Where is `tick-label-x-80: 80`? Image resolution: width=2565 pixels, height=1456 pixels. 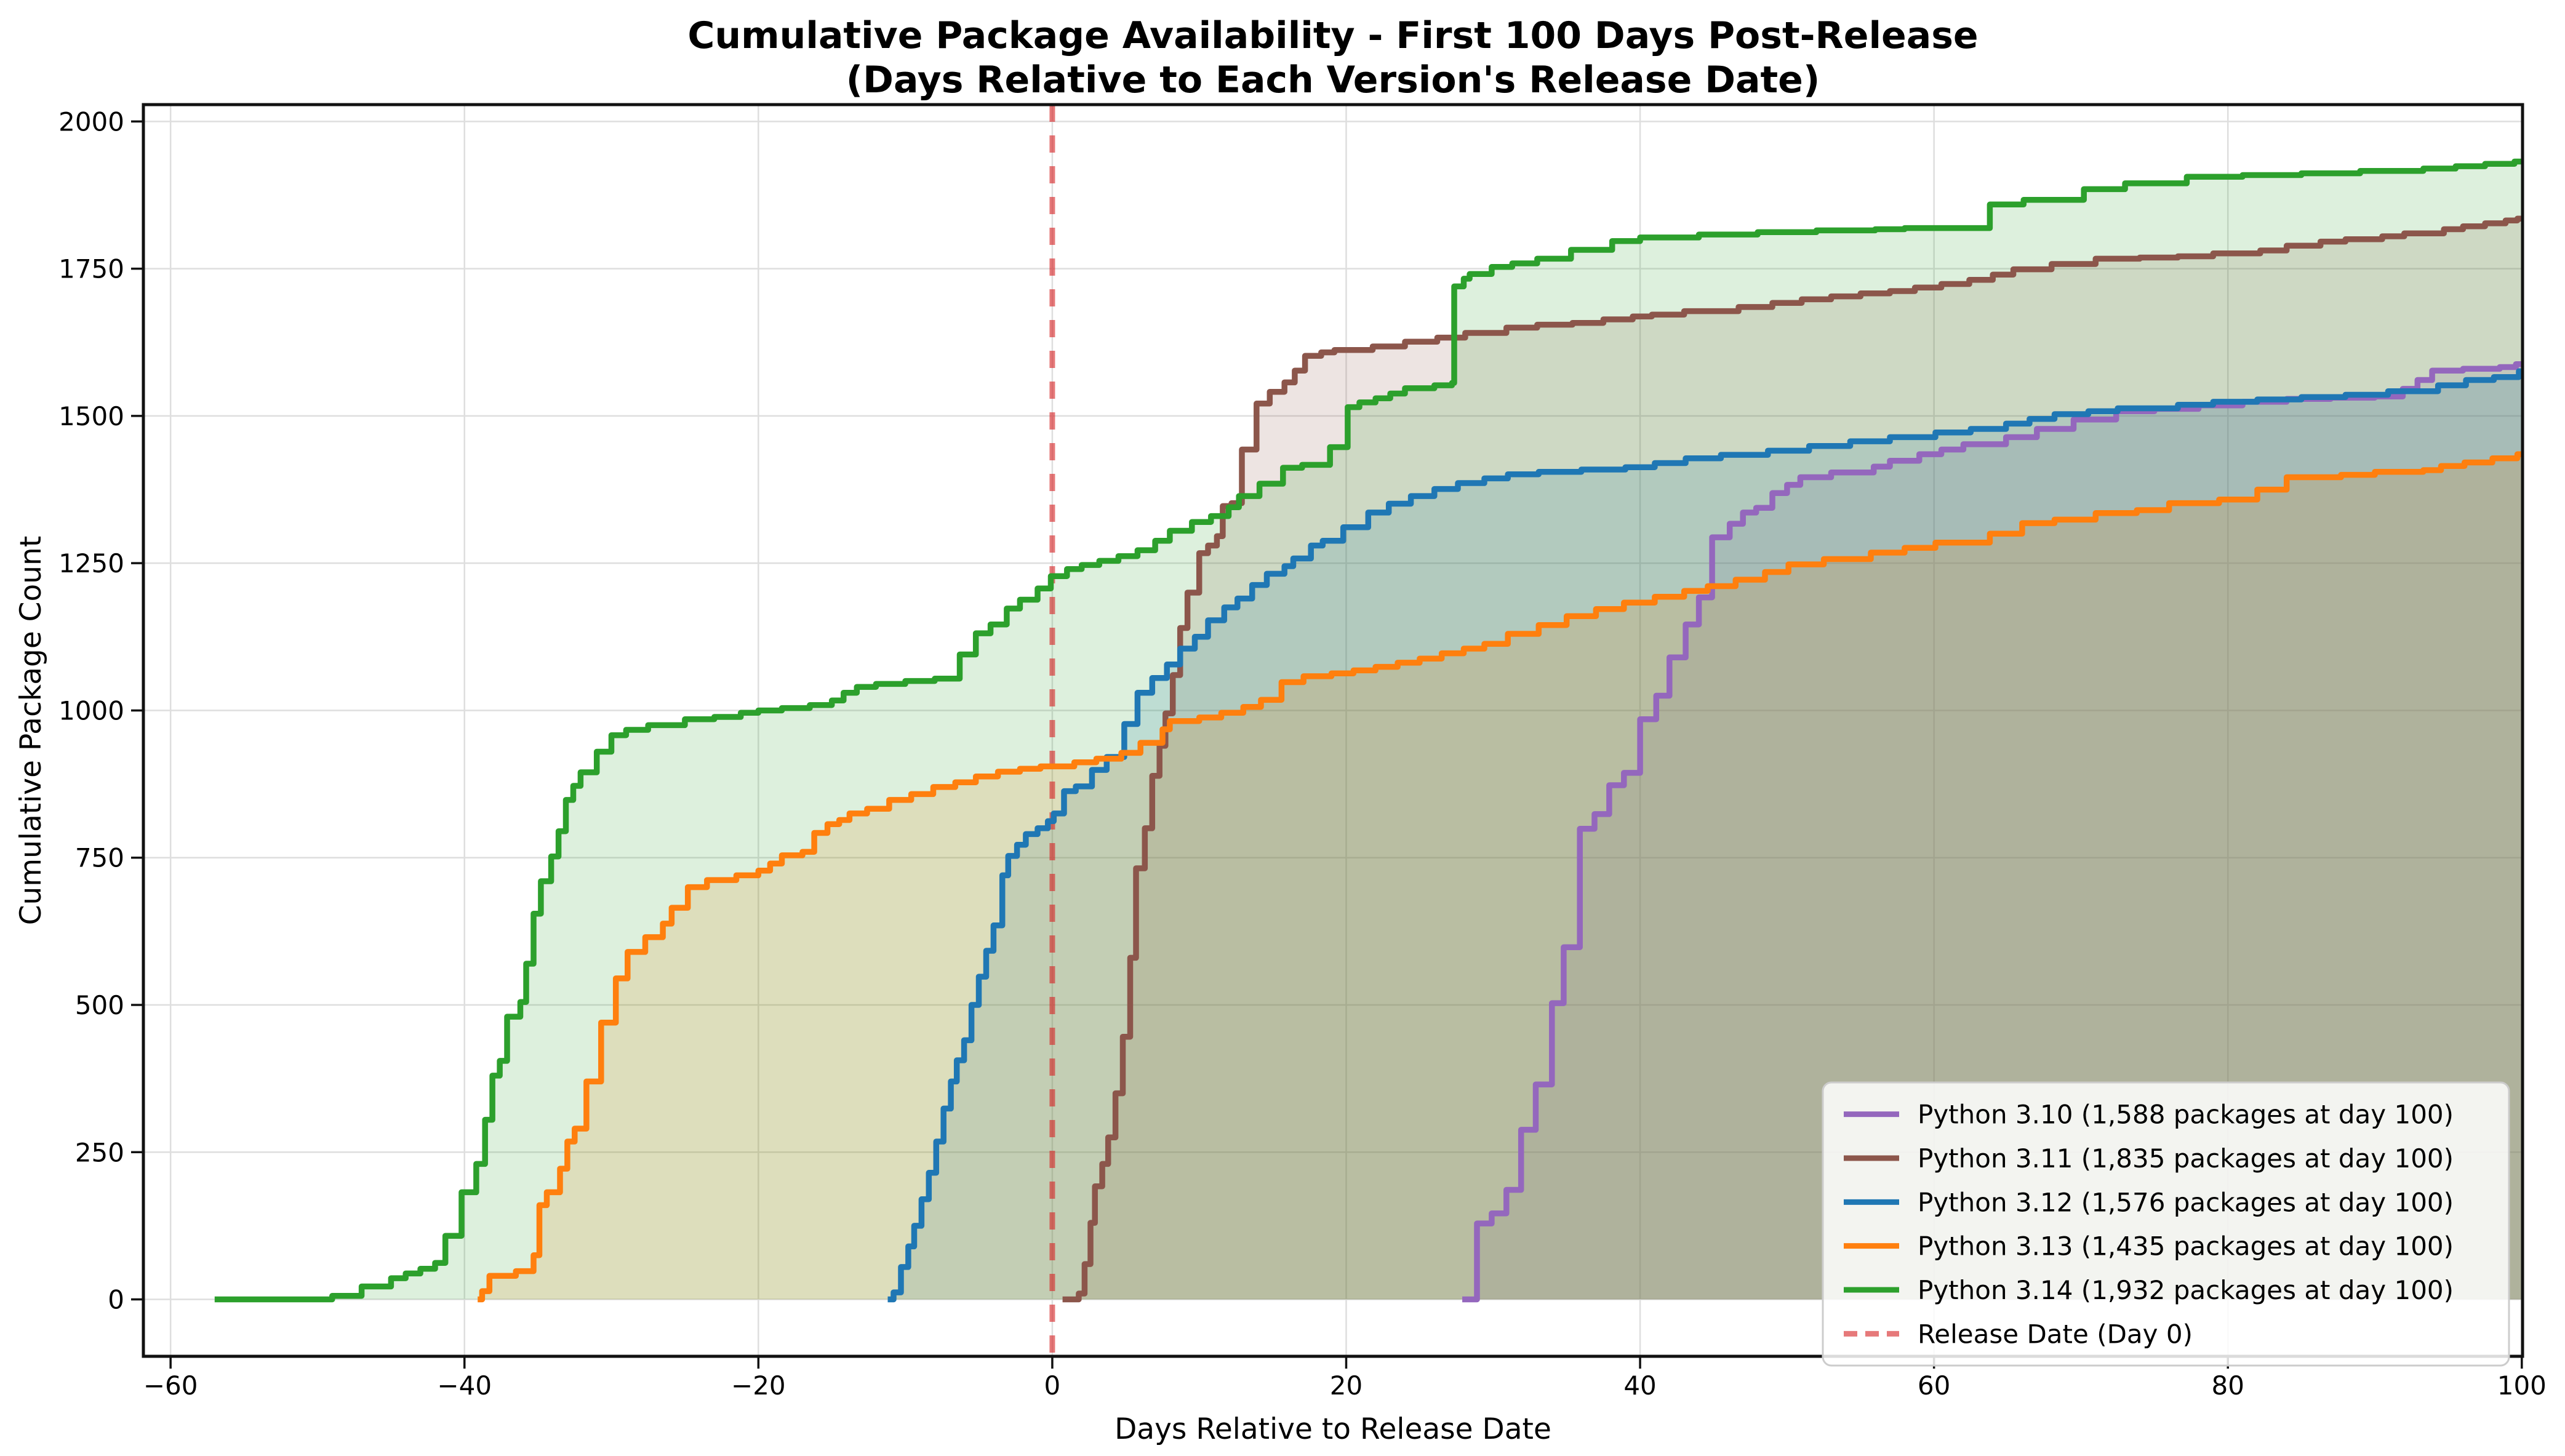 tick-label-x-80: 80 is located at coordinates (2228, 1385).